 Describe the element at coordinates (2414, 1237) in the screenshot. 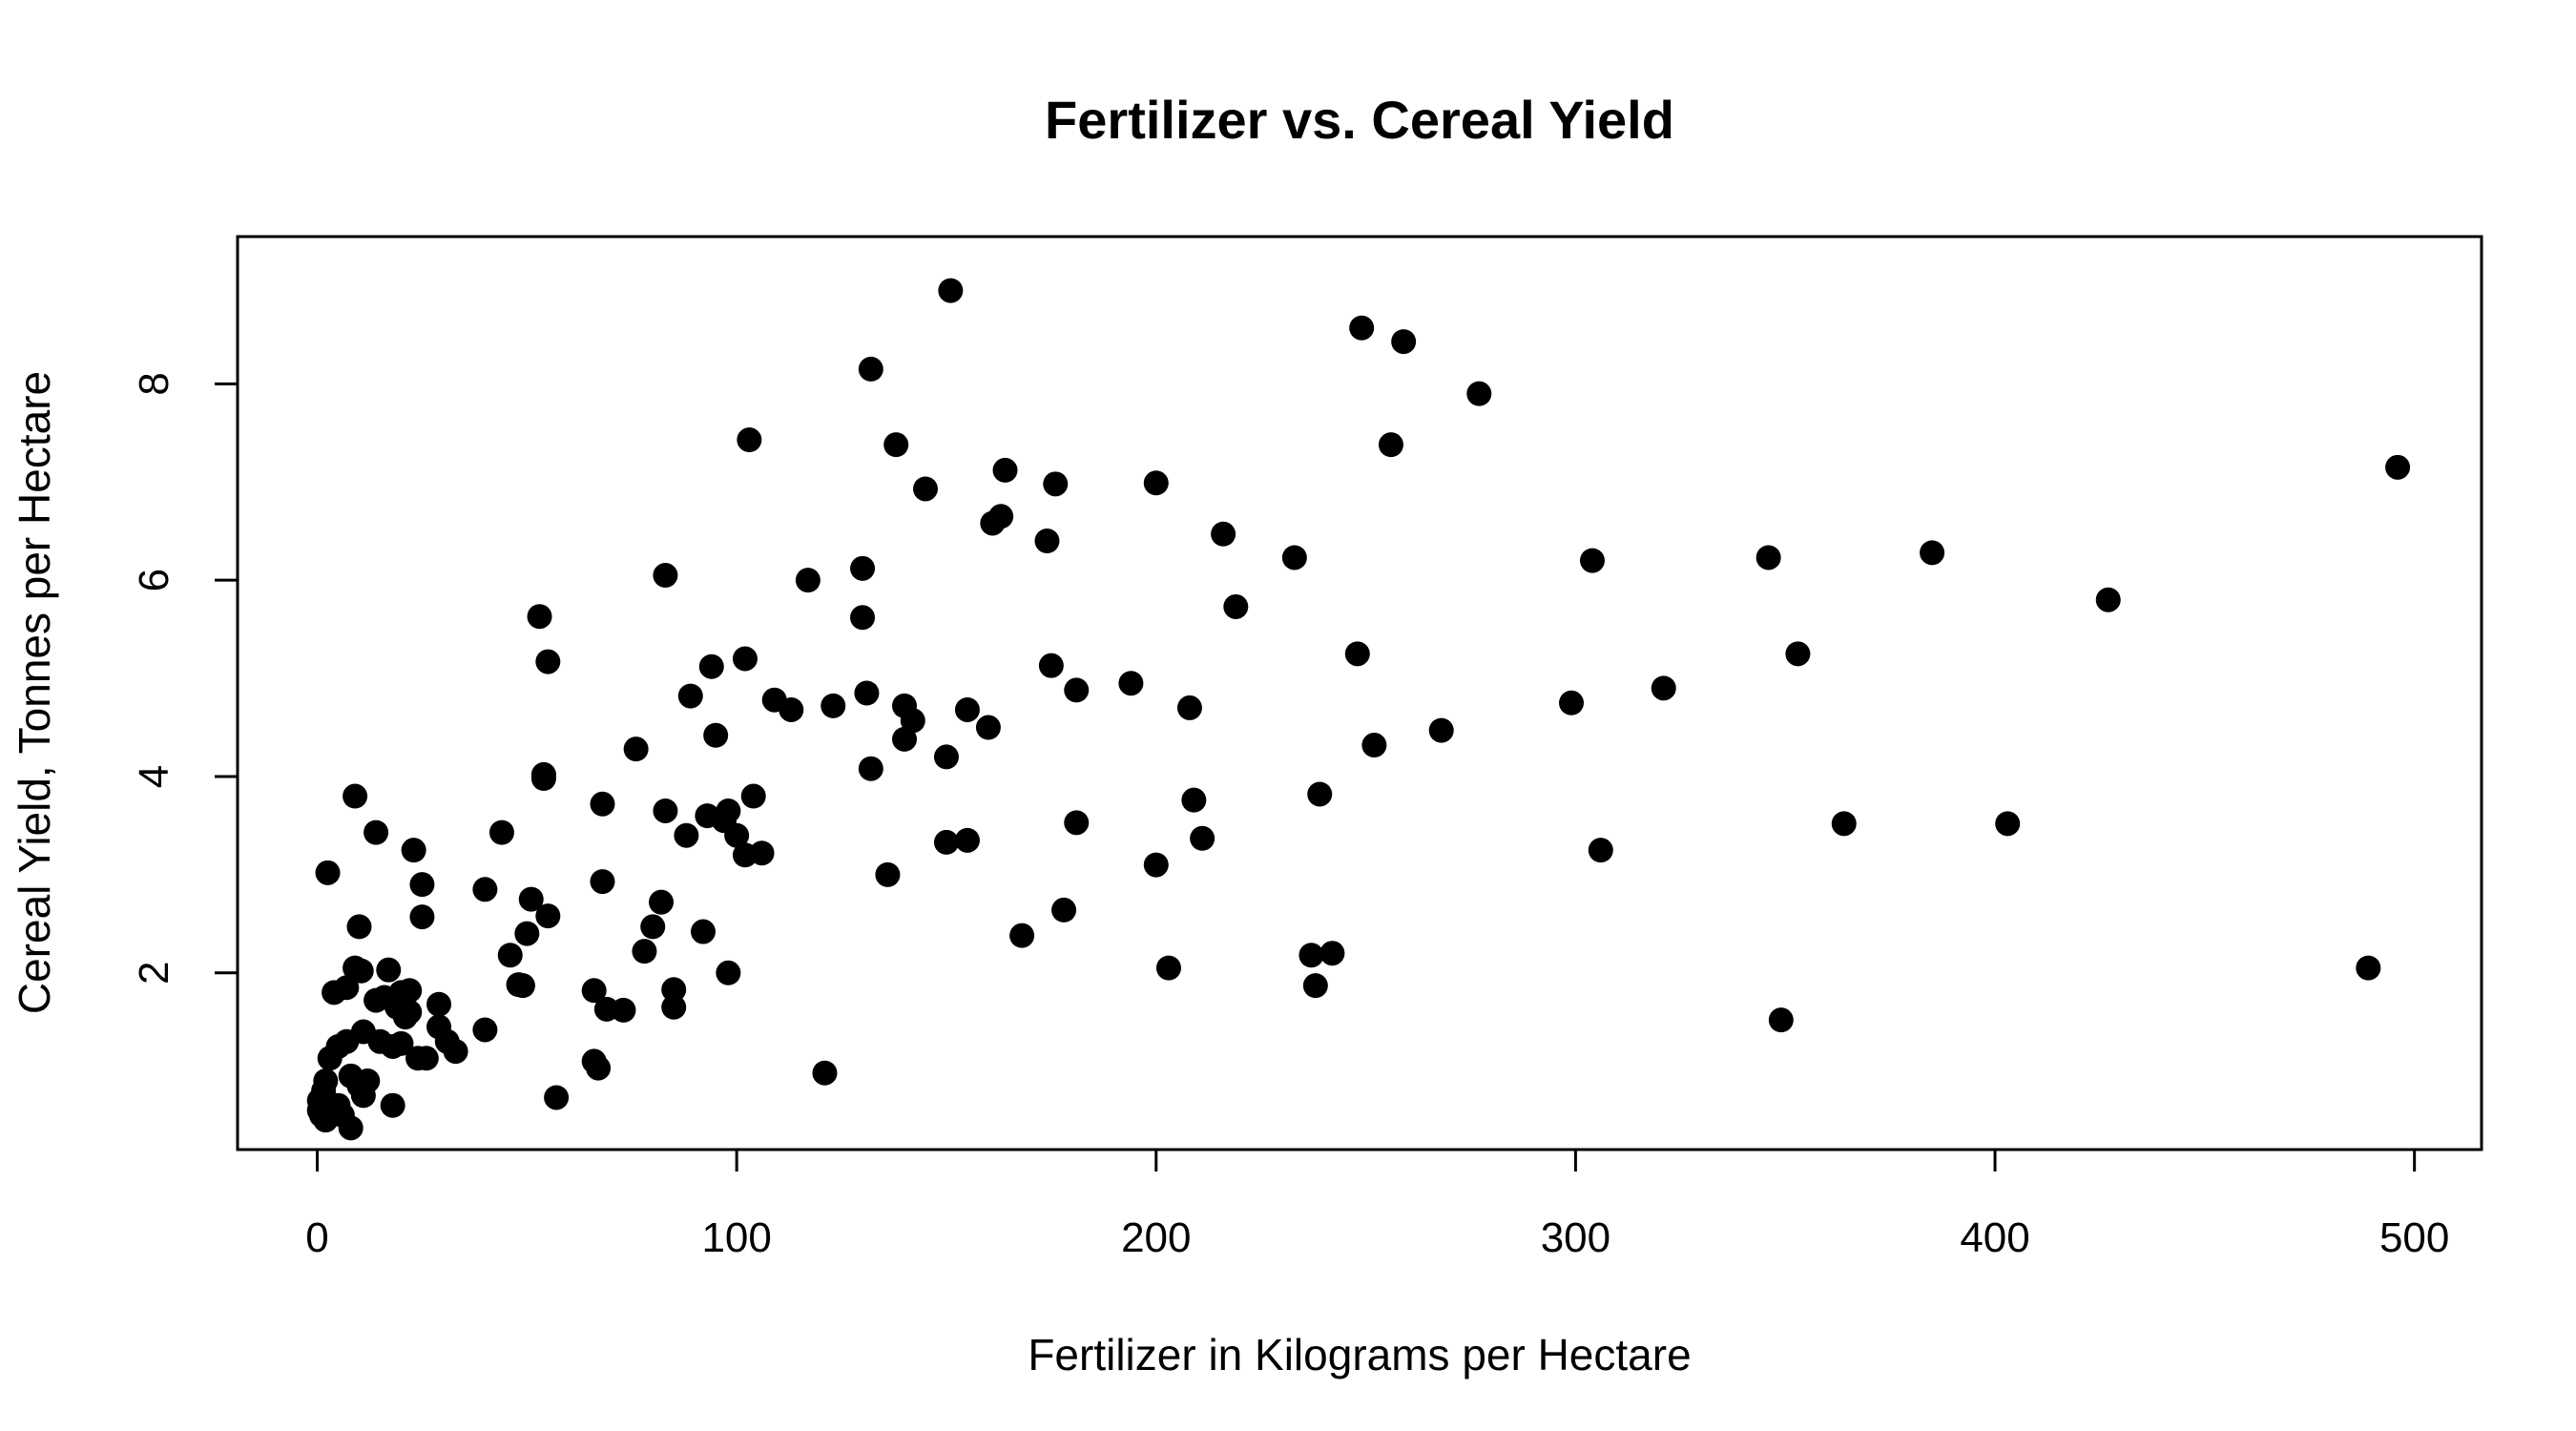

I see `x-tick-label: 500` at that location.